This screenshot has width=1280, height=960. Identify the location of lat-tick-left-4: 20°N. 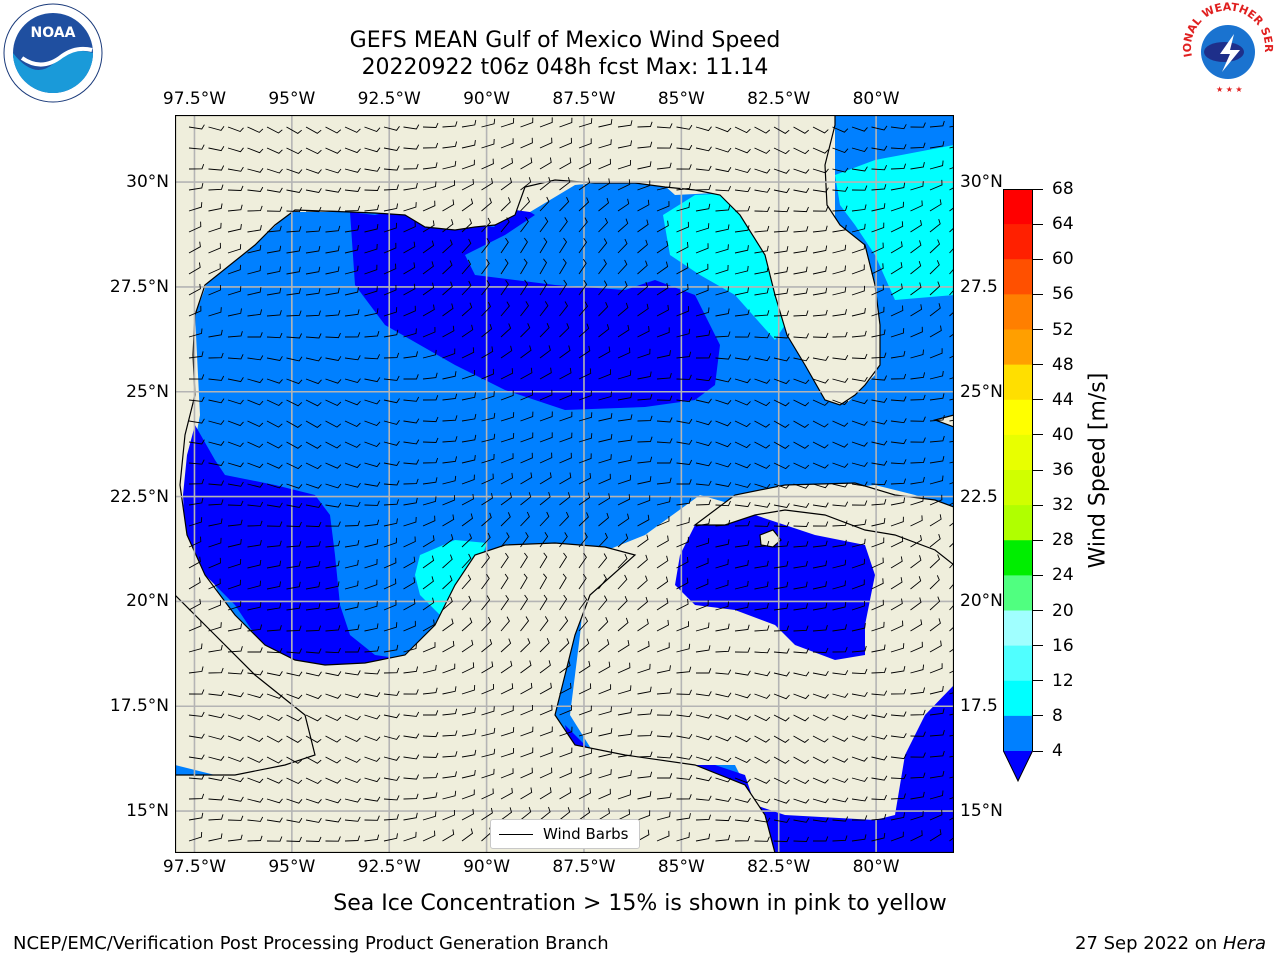
(147, 601).